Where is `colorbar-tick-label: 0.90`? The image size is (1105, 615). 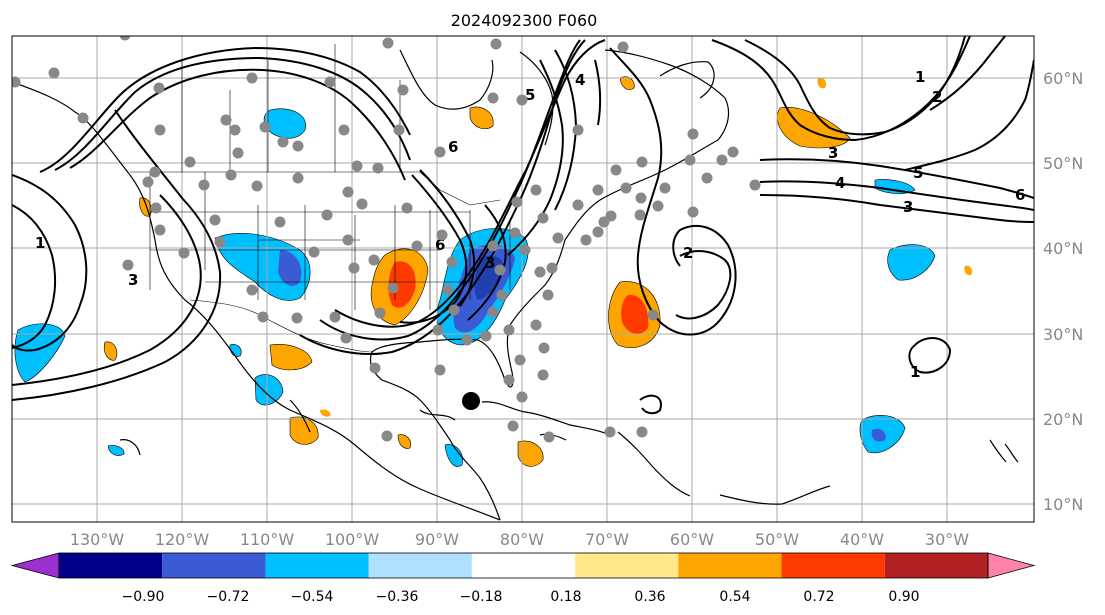 colorbar-tick-label: 0.90 is located at coordinates (903, 597).